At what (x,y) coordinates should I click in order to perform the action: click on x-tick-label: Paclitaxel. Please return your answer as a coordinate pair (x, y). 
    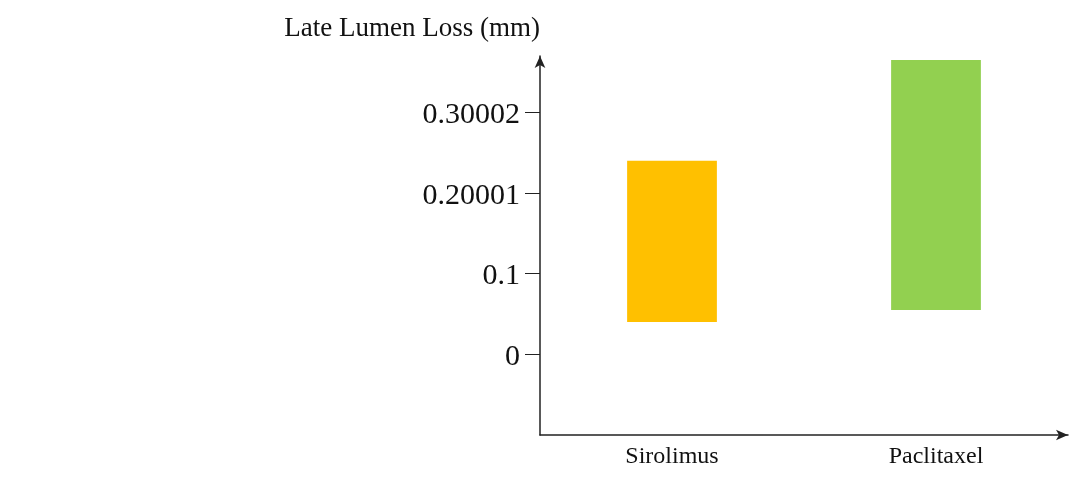
    Looking at the image, I should click on (936, 455).